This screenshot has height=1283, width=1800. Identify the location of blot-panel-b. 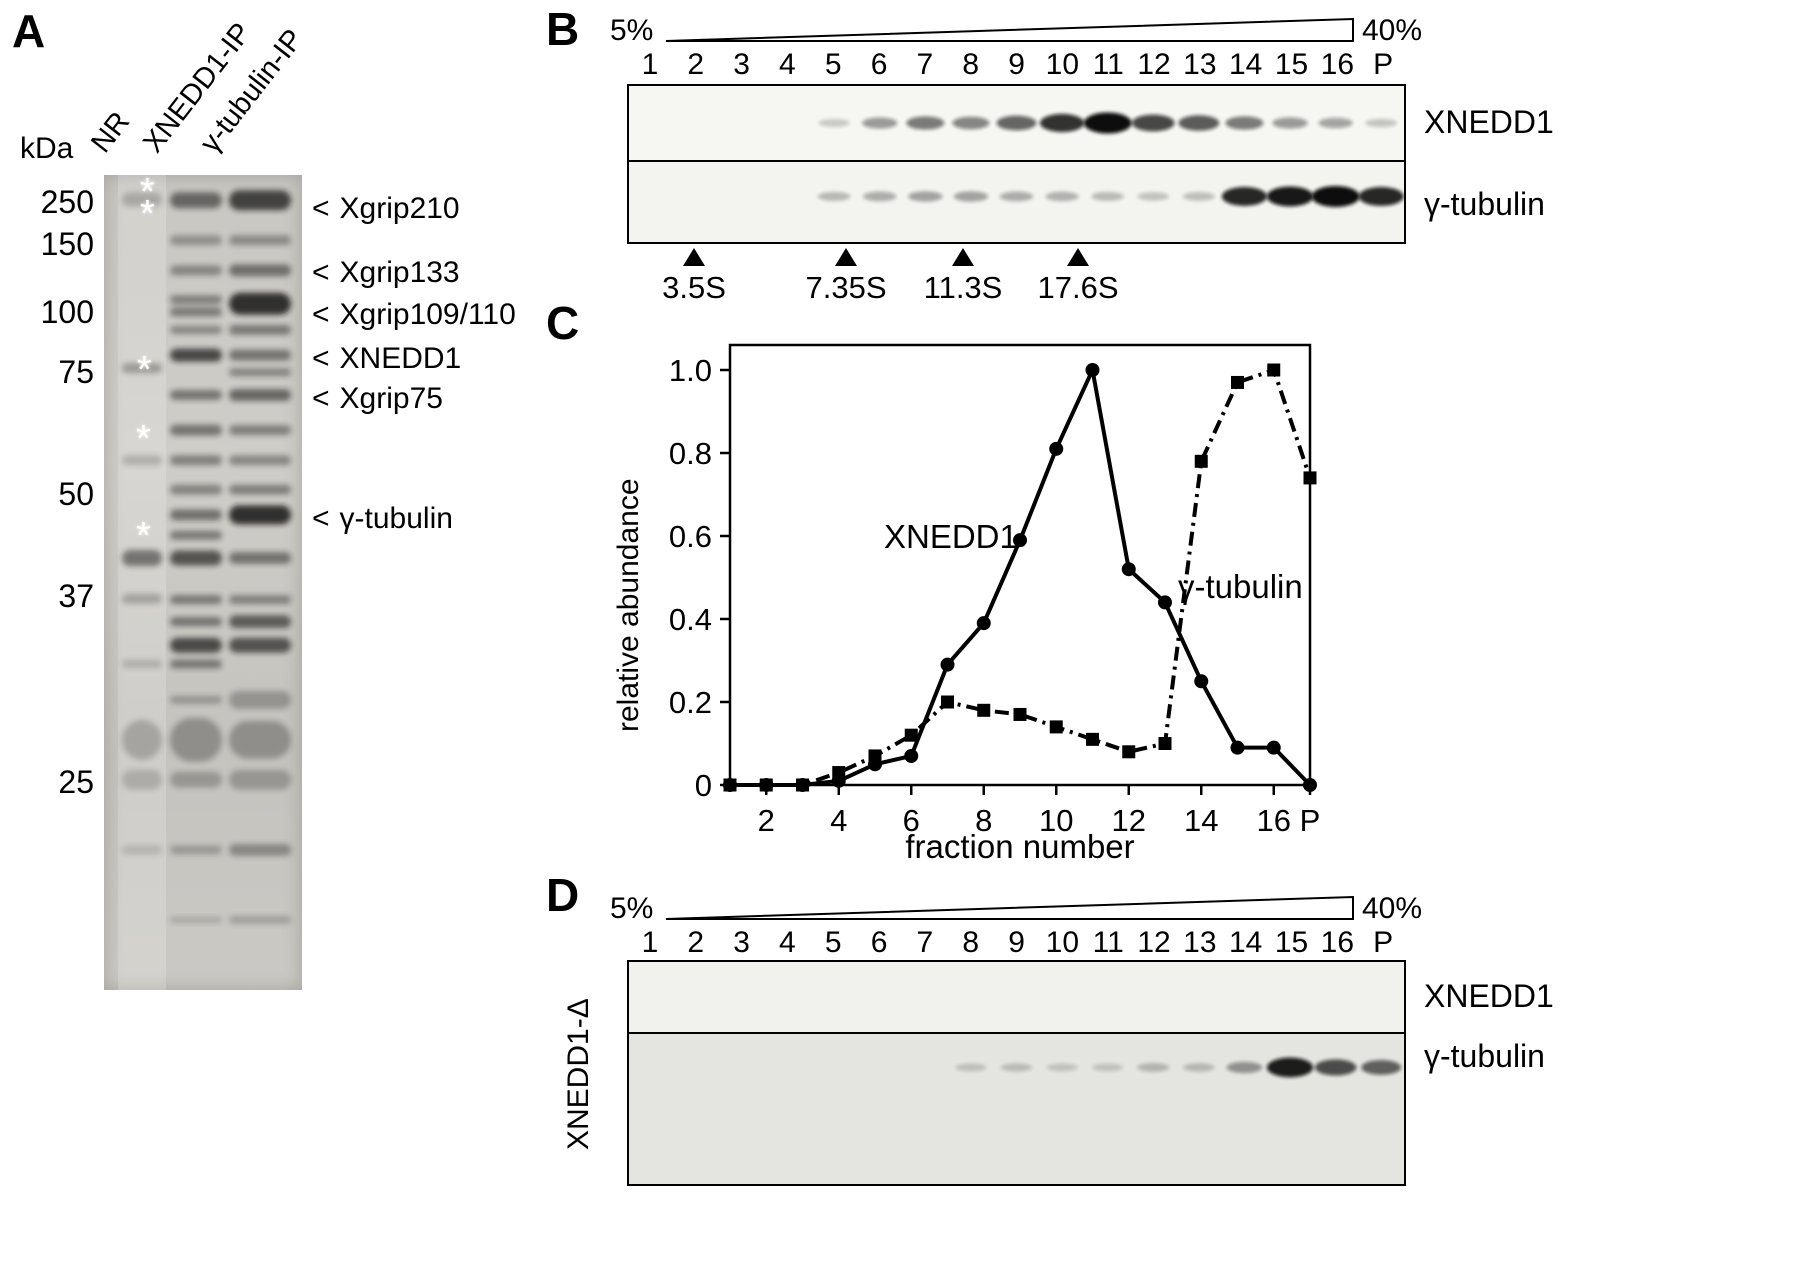
(1016, 164).